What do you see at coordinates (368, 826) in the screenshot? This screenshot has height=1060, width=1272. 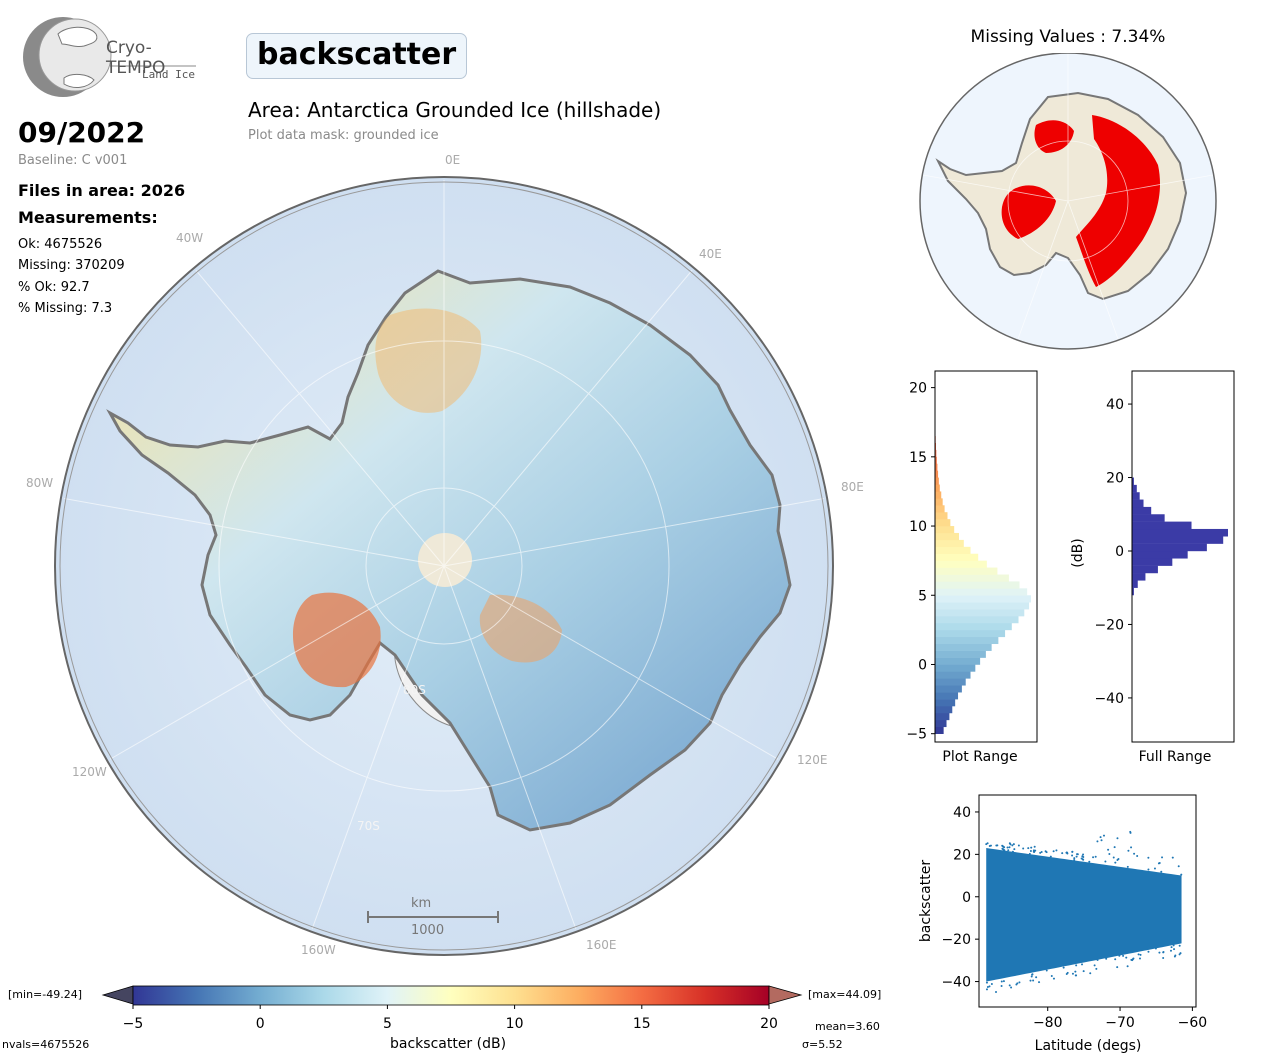 I see `lat-label-70s: 70S` at bounding box center [368, 826].